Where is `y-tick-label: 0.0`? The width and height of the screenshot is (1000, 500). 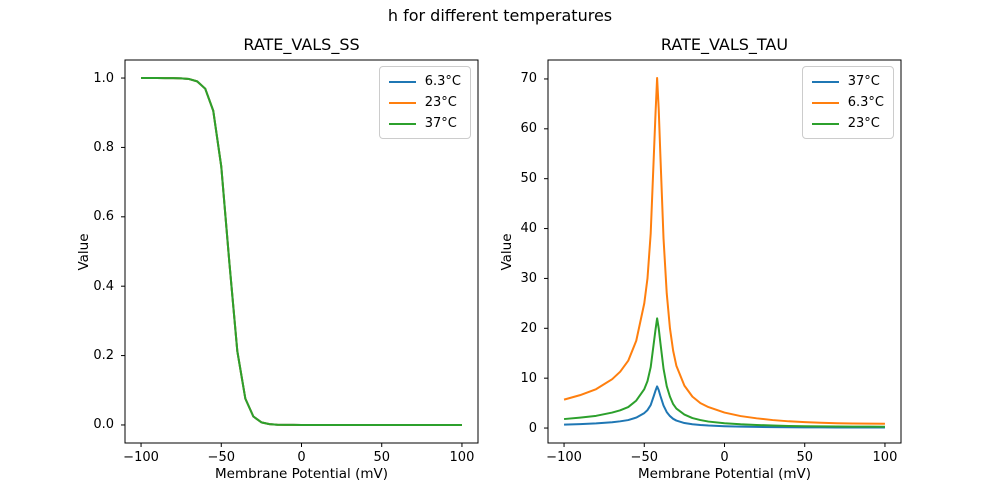
y-tick-label: 0.0 is located at coordinates (103, 425).